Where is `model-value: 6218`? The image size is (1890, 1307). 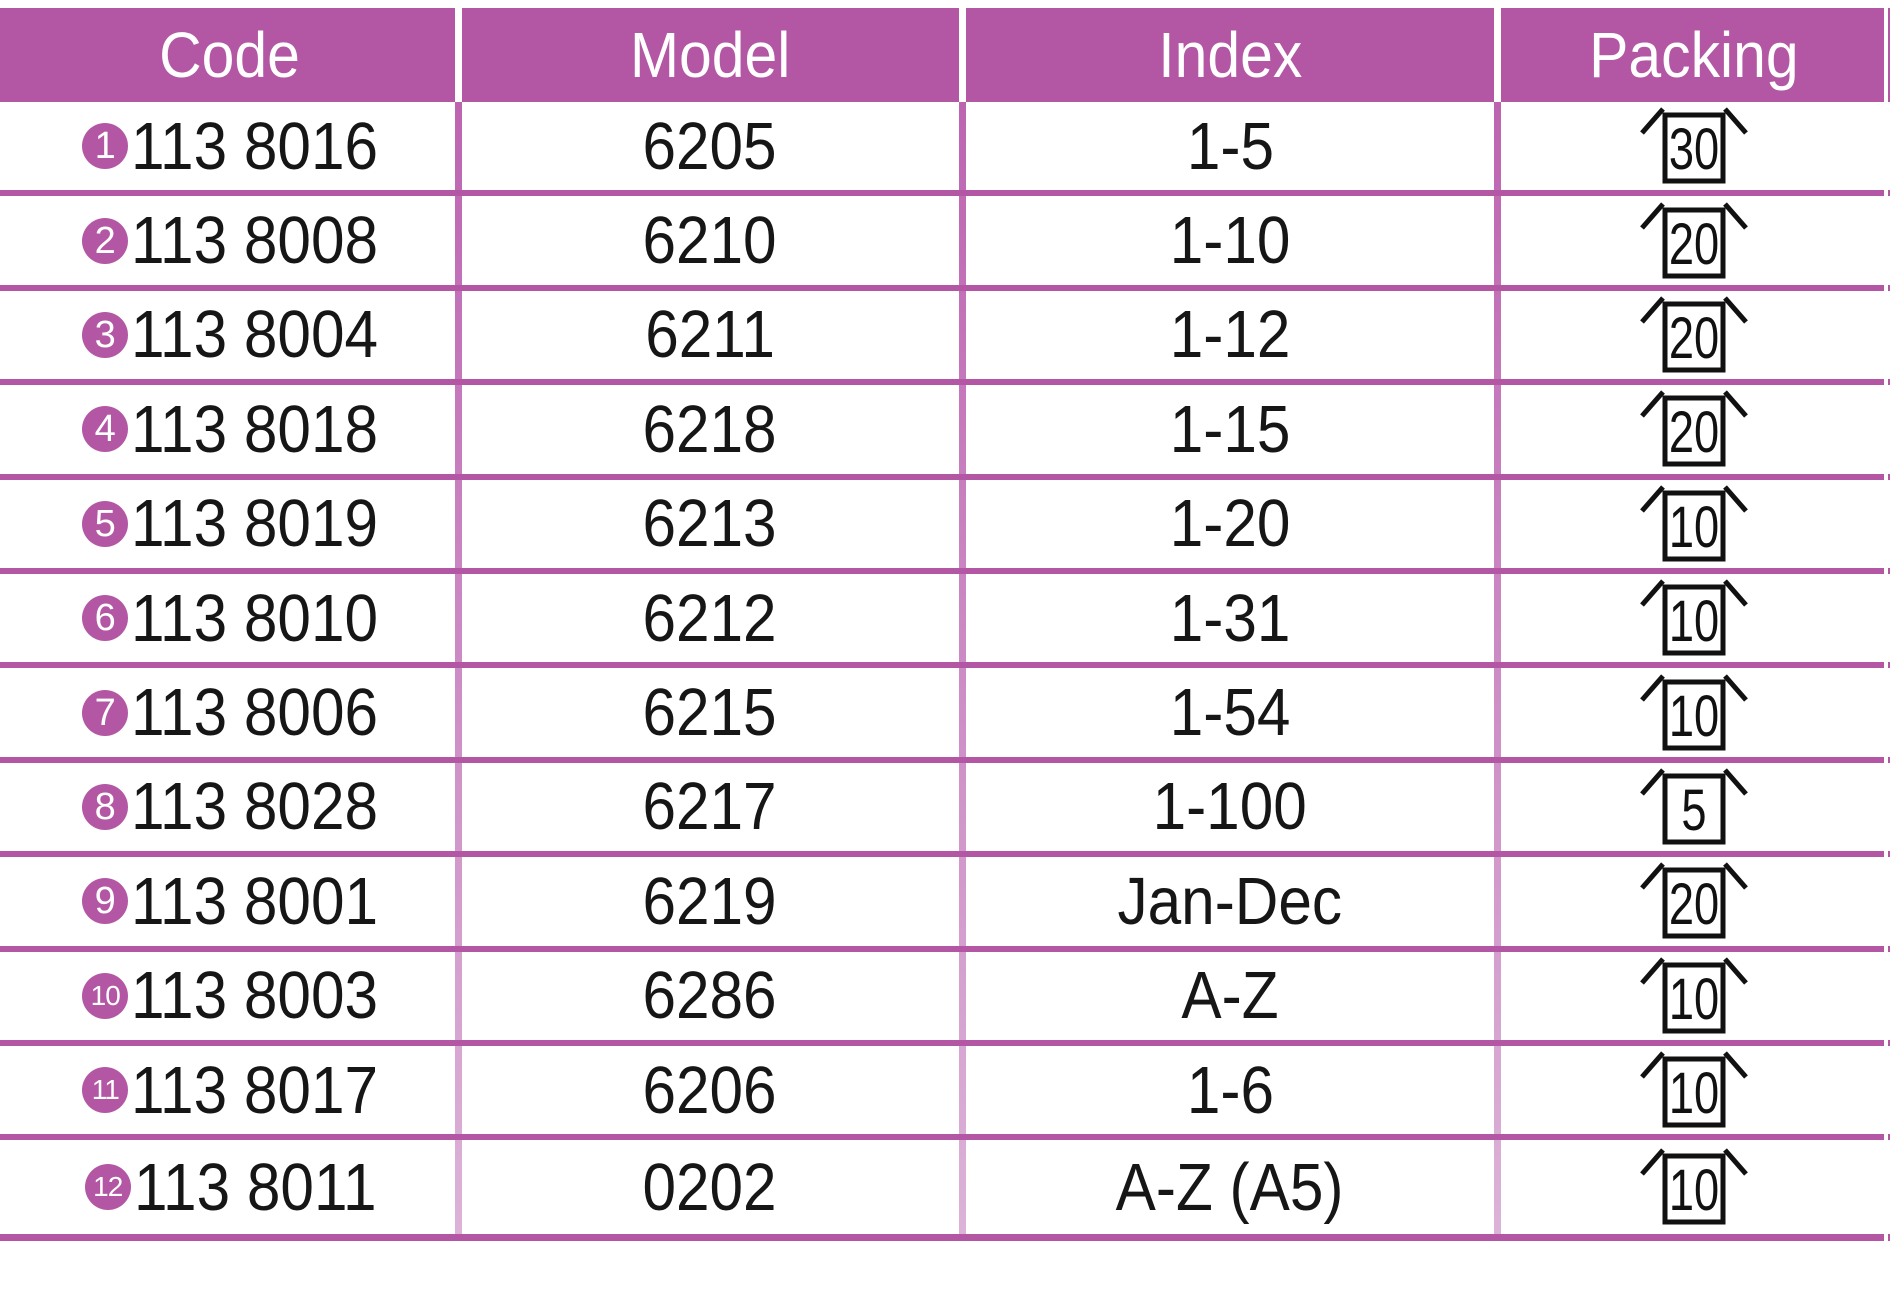 model-value: 6218 is located at coordinates (710, 429).